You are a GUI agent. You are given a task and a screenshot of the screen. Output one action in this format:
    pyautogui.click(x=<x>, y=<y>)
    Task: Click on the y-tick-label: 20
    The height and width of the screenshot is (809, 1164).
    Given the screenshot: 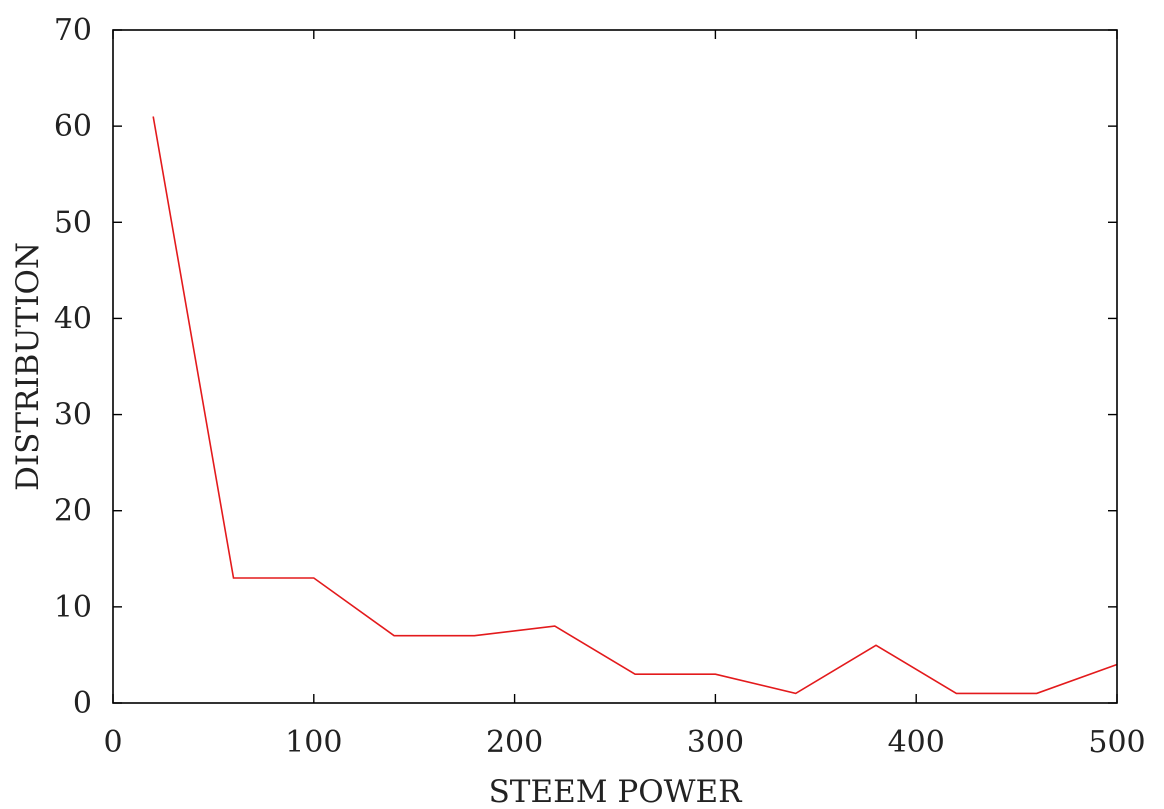 What is the action you would take?
    pyautogui.click(x=73, y=511)
    